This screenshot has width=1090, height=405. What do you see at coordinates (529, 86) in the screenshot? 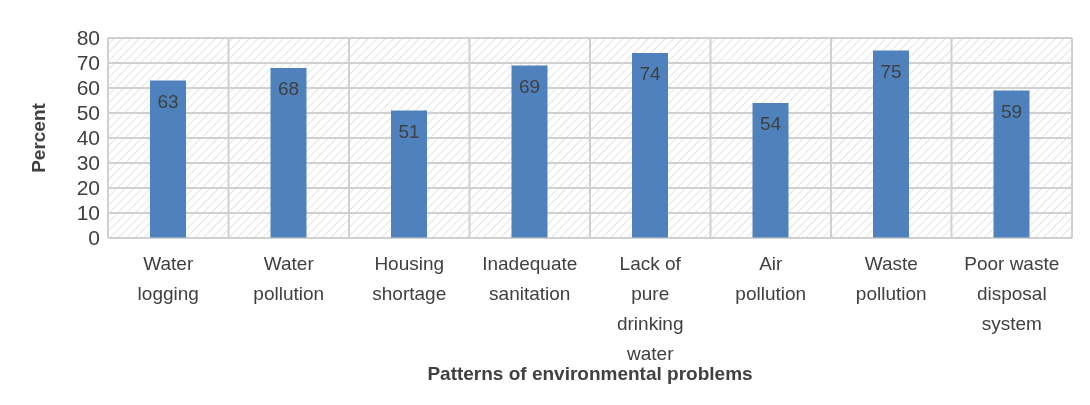
I see `data-label: 69` at bounding box center [529, 86].